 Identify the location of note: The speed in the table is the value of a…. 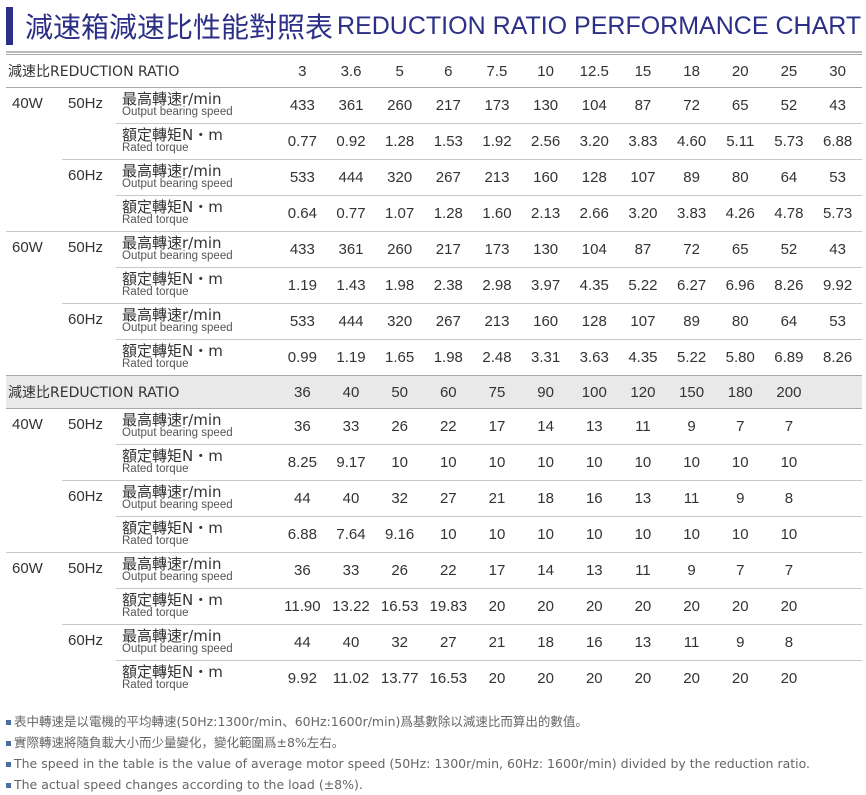
(434, 763).